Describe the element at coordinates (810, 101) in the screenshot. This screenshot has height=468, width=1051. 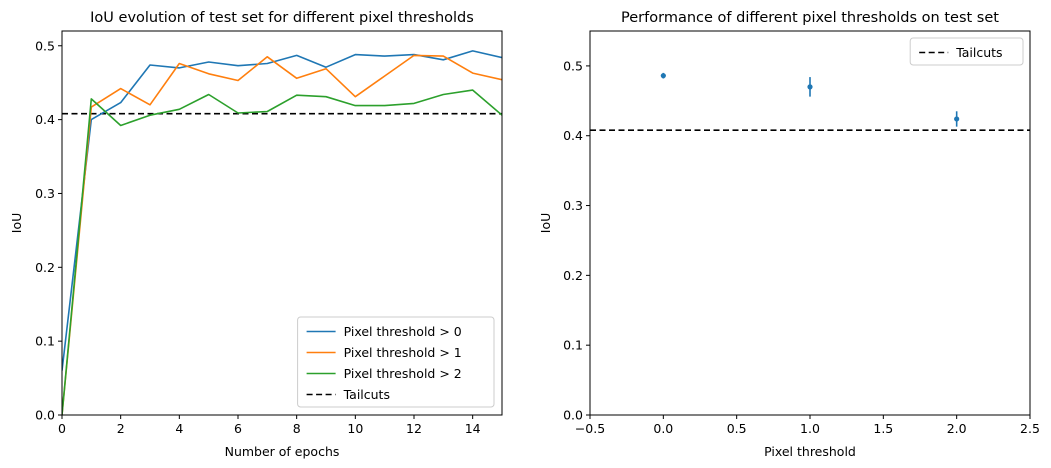
I see `plot-content` at that location.